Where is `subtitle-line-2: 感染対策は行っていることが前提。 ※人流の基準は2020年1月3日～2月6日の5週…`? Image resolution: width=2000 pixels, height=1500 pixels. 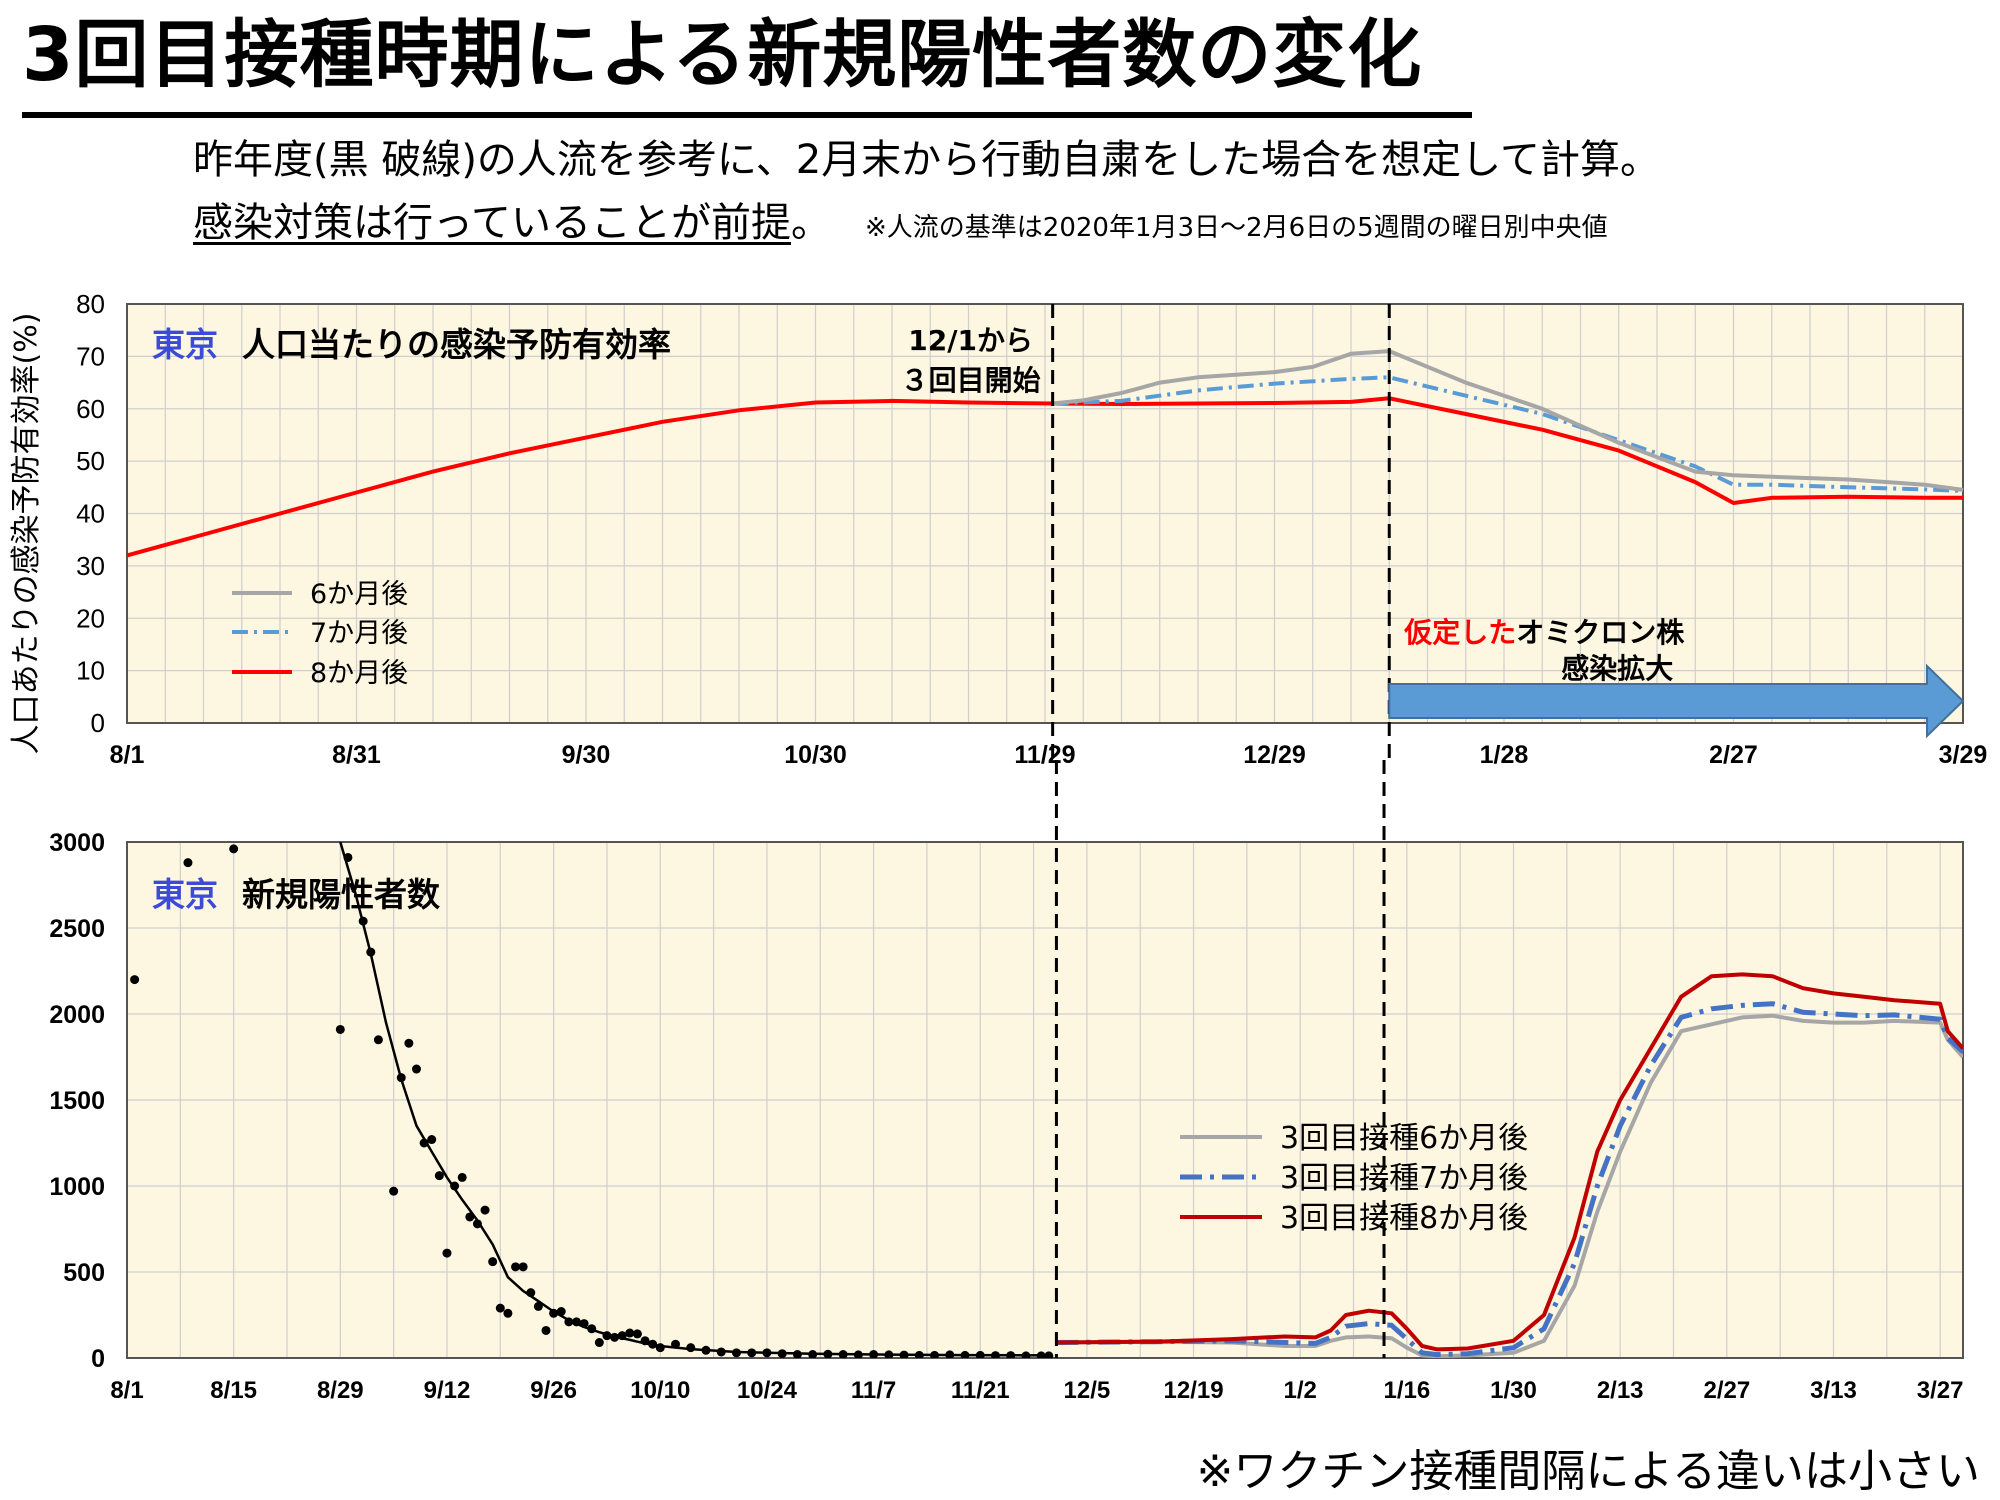
subtitle-line-2: 感染対策は行っていることが前提。 ※人流の基準は2020年1月3日～2月6日の5週… is located at coordinates (900, 223).